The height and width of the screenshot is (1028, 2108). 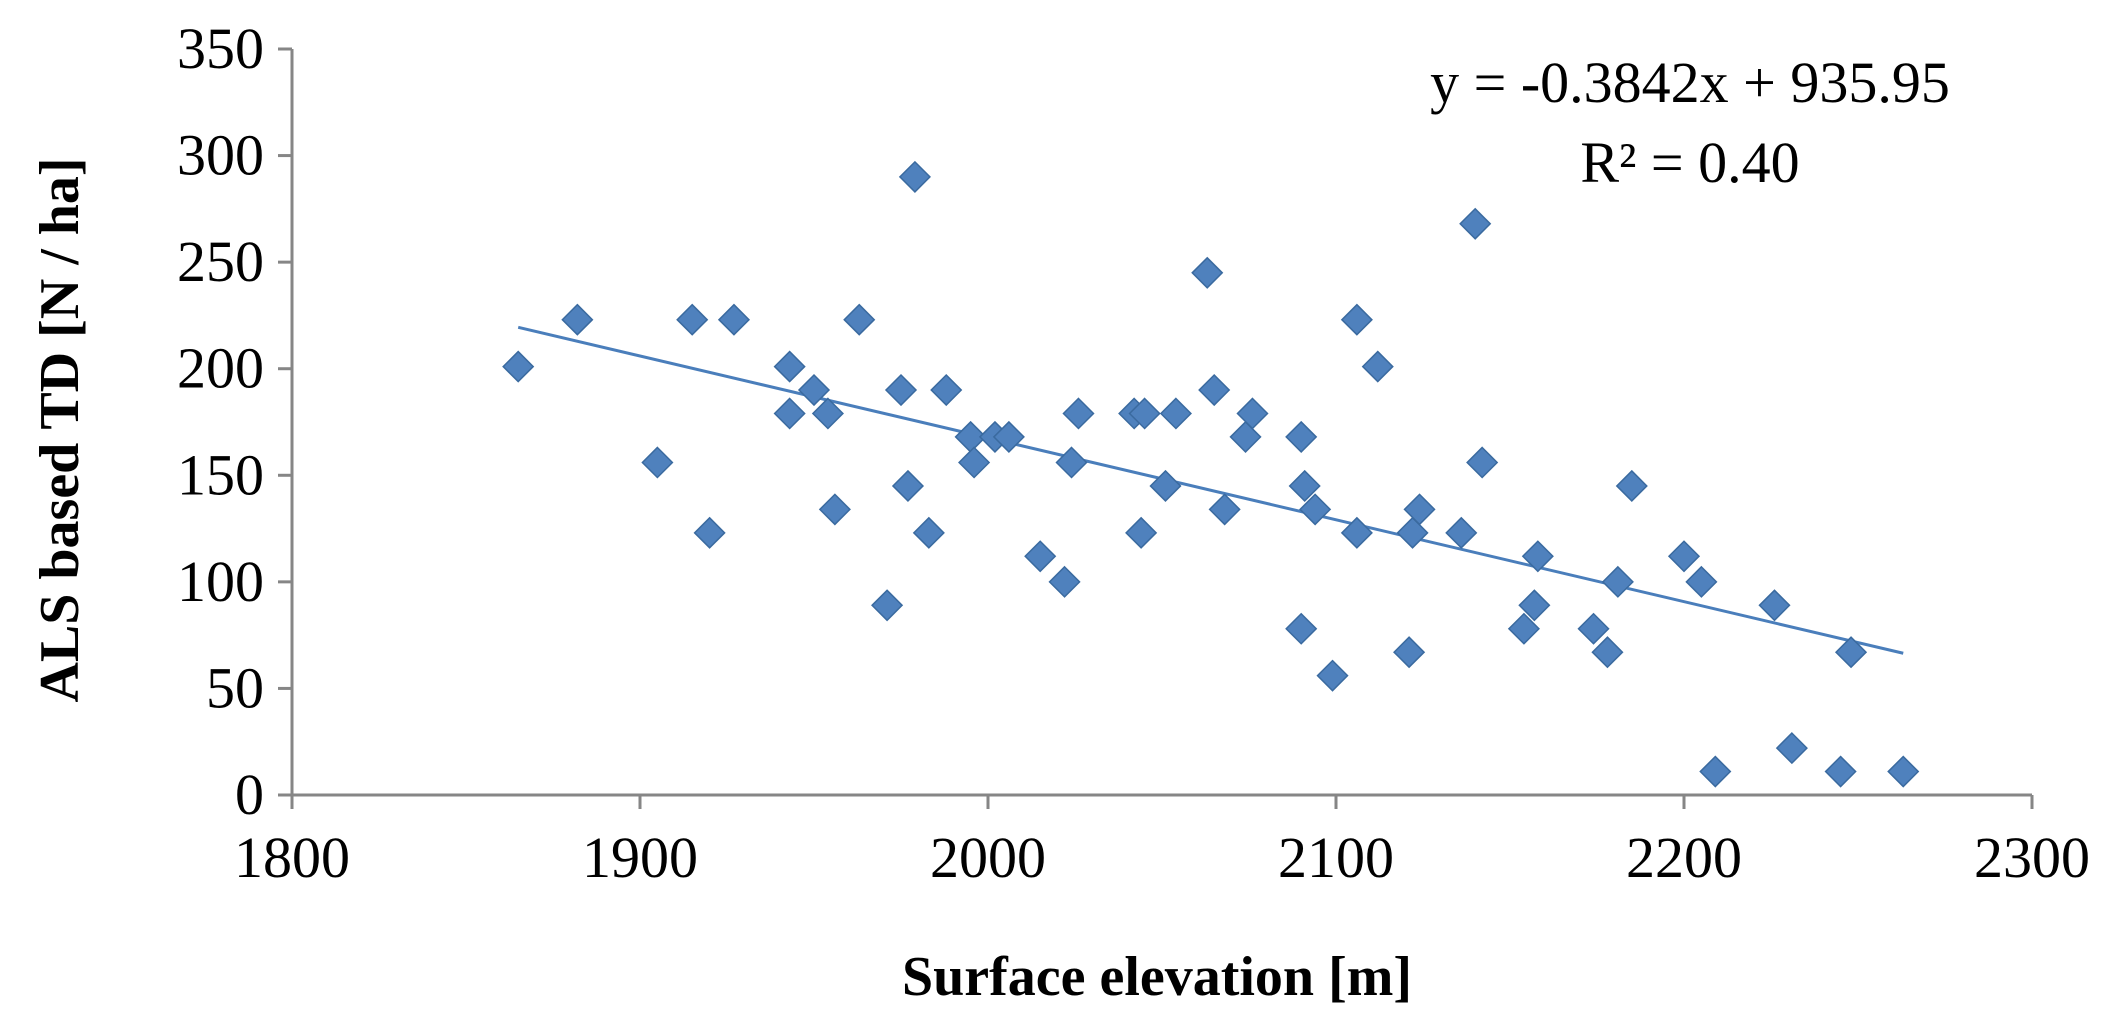 What do you see at coordinates (220, 261) in the screenshot?
I see `y-tick-label: 250` at bounding box center [220, 261].